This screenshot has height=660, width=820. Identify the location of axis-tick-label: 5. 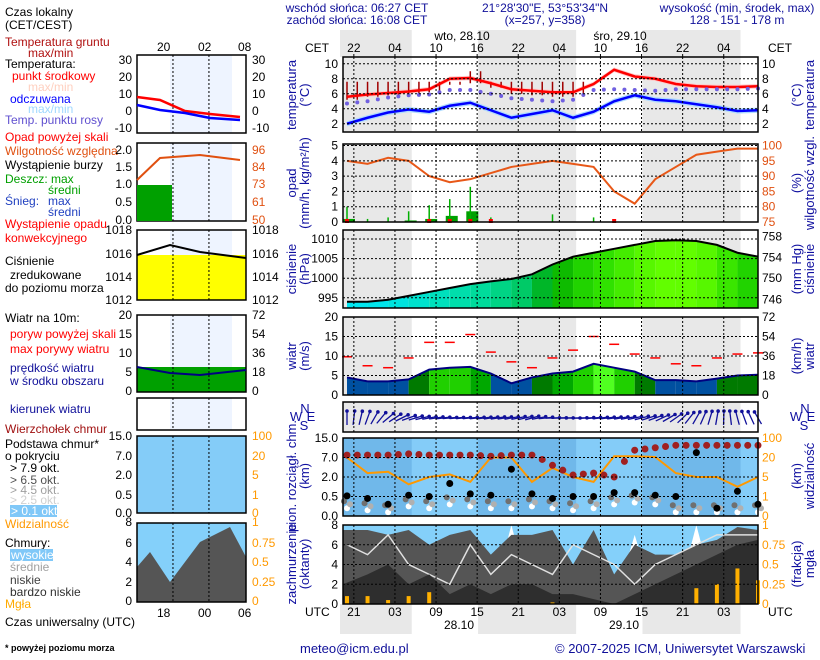
(765, 477).